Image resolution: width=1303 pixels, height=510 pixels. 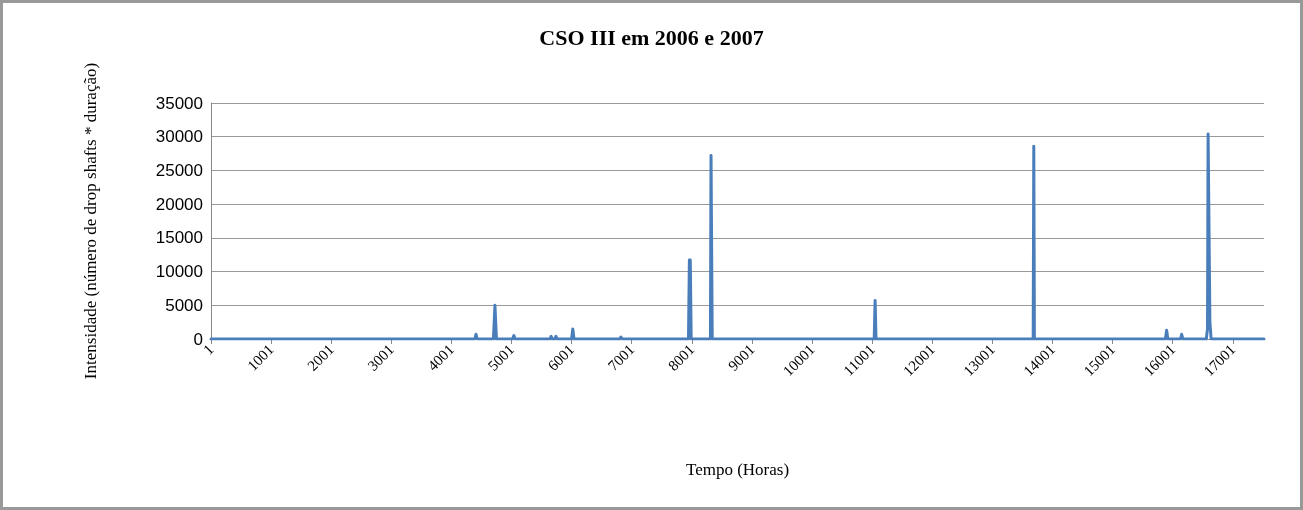 I want to click on x-axis-title: Tempo (Horas), so click(x=737, y=469).